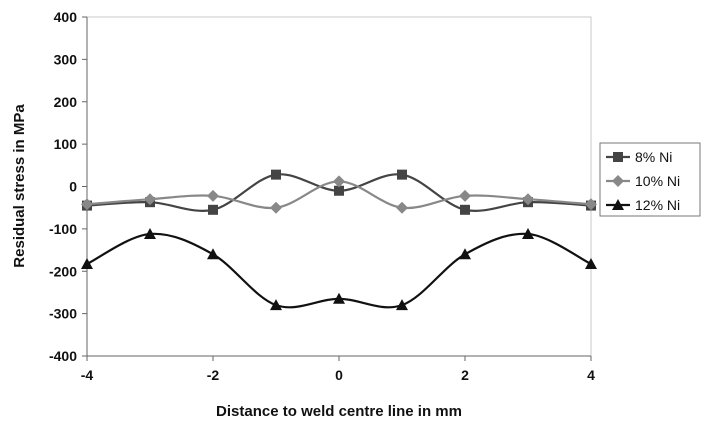 Image resolution: width=708 pixels, height=425 pixels. What do you see at coordinates (213, 375) in the screenshot?
I see `x-tick-label: -2` at bounding box center [213, 375].